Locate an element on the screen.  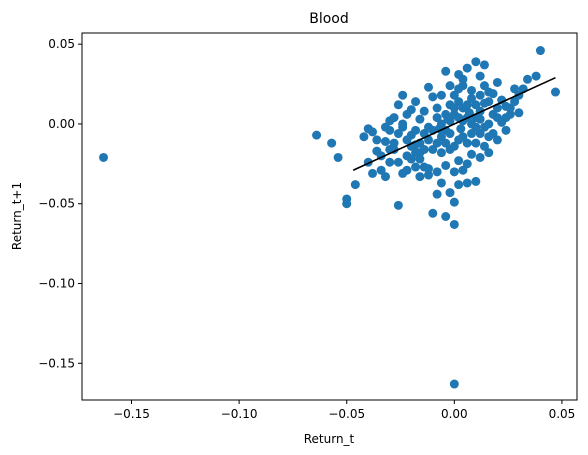
x-tick-label: 0.00 is located at coordinates (454, 414).